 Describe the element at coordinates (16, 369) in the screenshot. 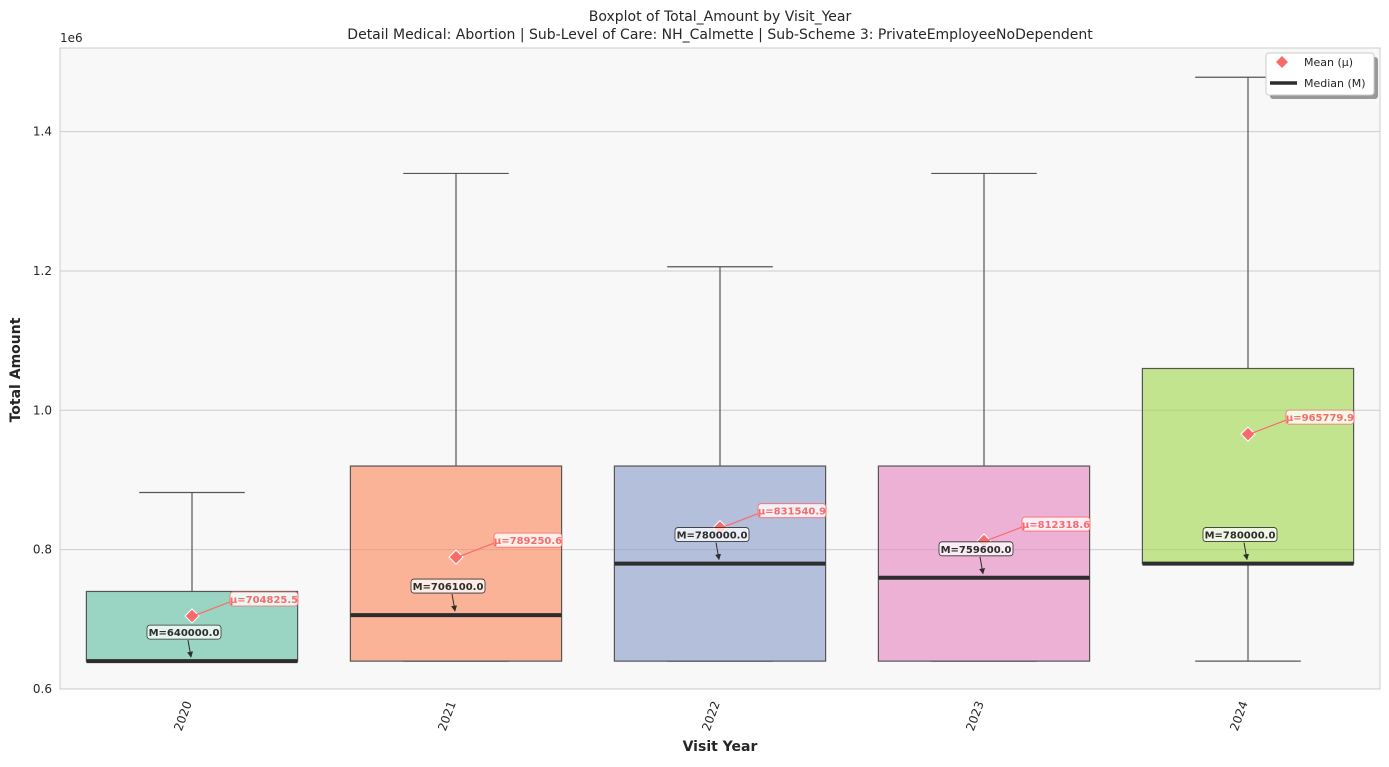

I see `y-axis-label: Total Amount` at that location.